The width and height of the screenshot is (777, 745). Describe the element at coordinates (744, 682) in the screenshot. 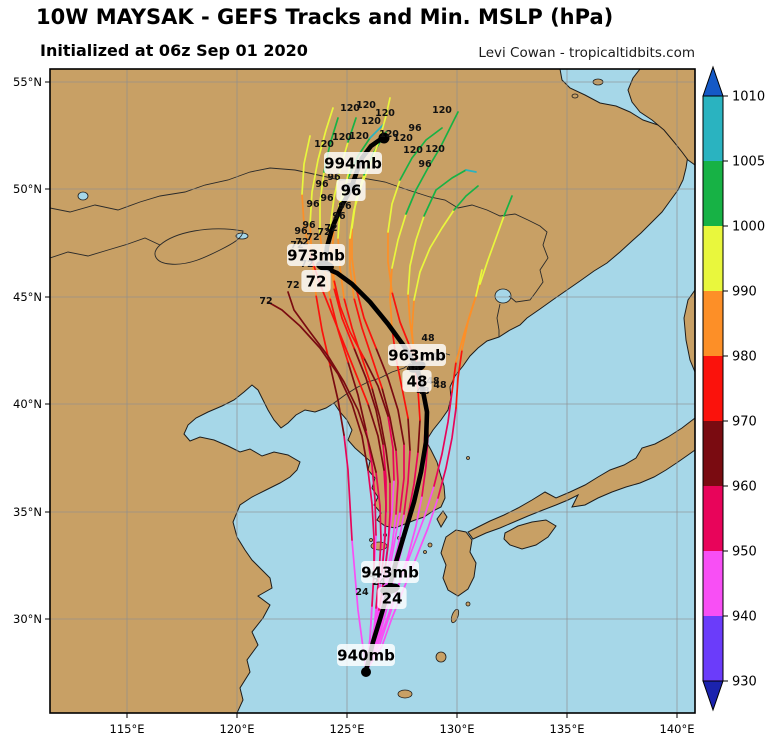

I see `colorbar-tick-label: 930` at that location.